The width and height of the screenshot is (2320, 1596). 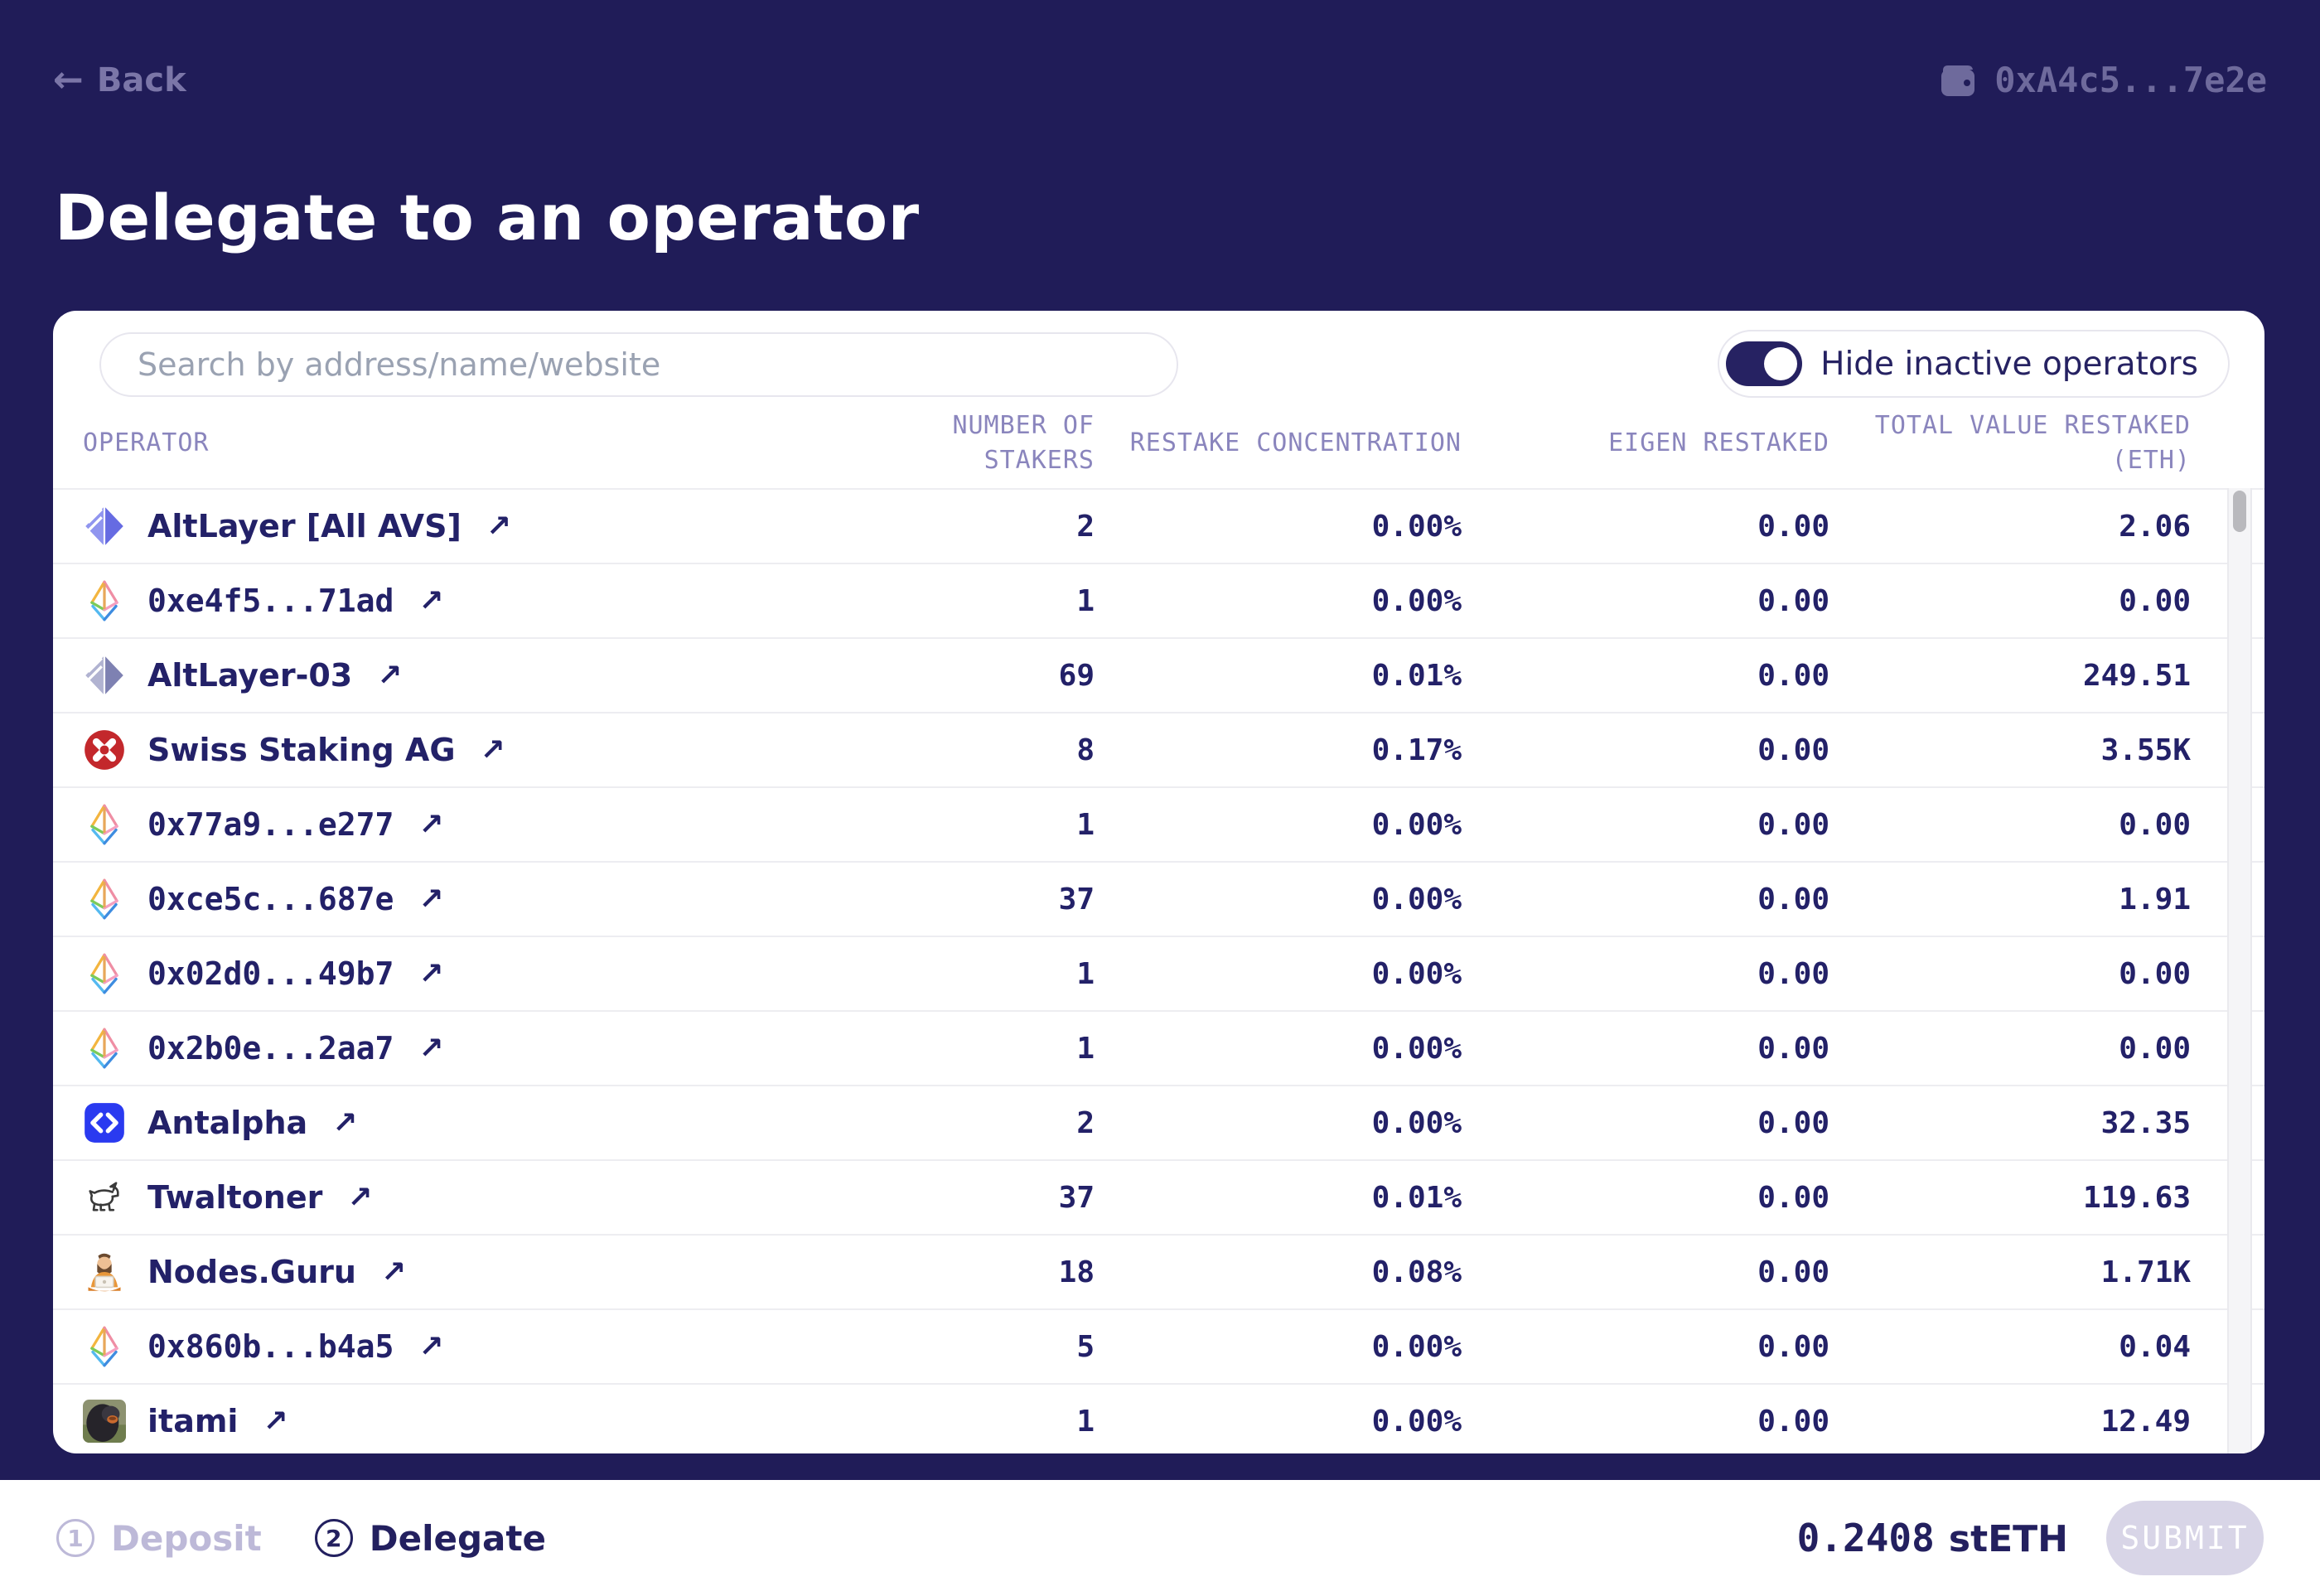 I want to click on operator-name: Swiss Staking AG, so click(x=301, y=750).